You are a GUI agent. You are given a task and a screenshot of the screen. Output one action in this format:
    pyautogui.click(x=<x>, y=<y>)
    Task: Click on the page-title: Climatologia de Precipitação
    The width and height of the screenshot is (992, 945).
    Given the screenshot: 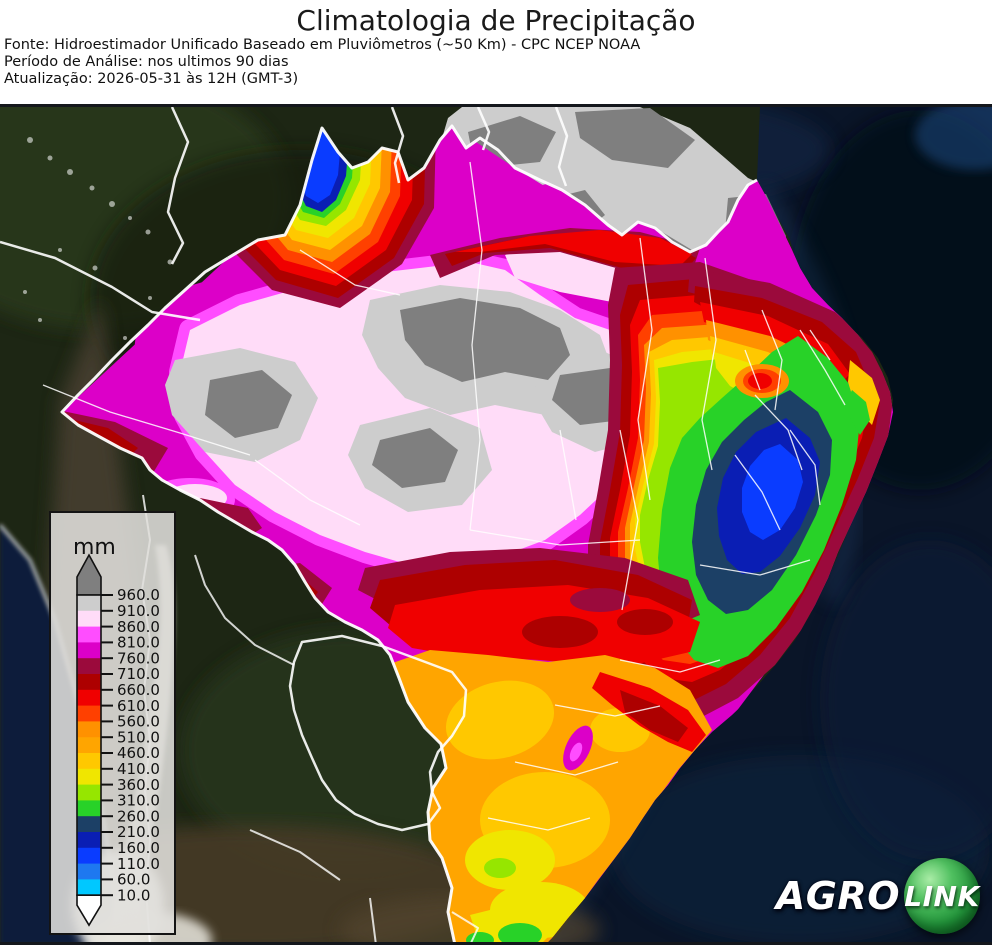 What is the action you would take?
    pyautogui.click(x=496, y=20)
    